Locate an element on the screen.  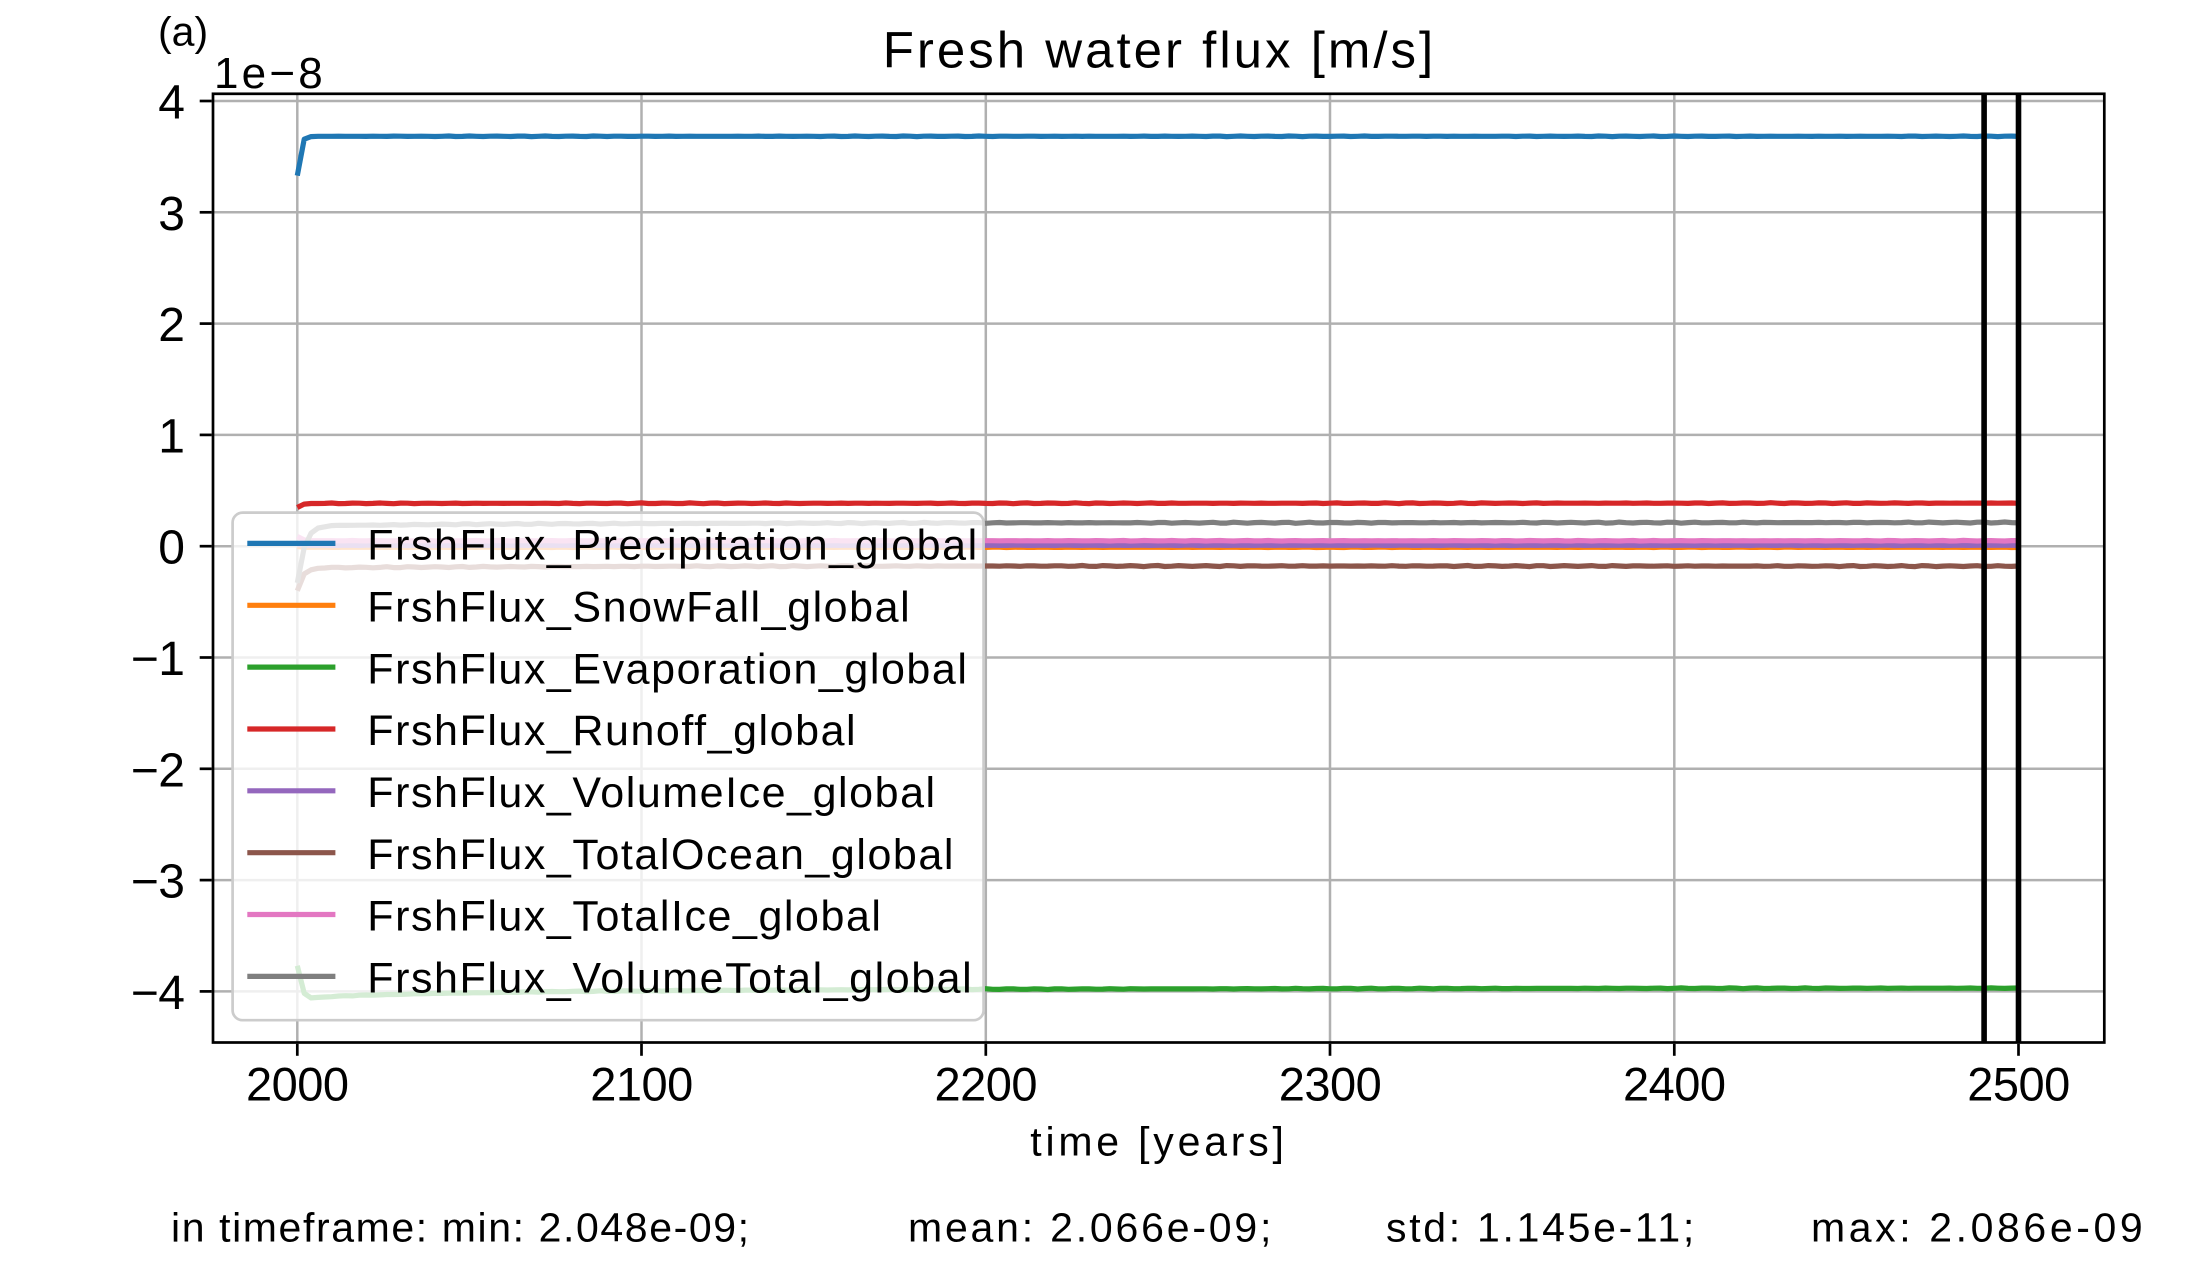
svg-text: 4 is located at coordinates (171, 103).